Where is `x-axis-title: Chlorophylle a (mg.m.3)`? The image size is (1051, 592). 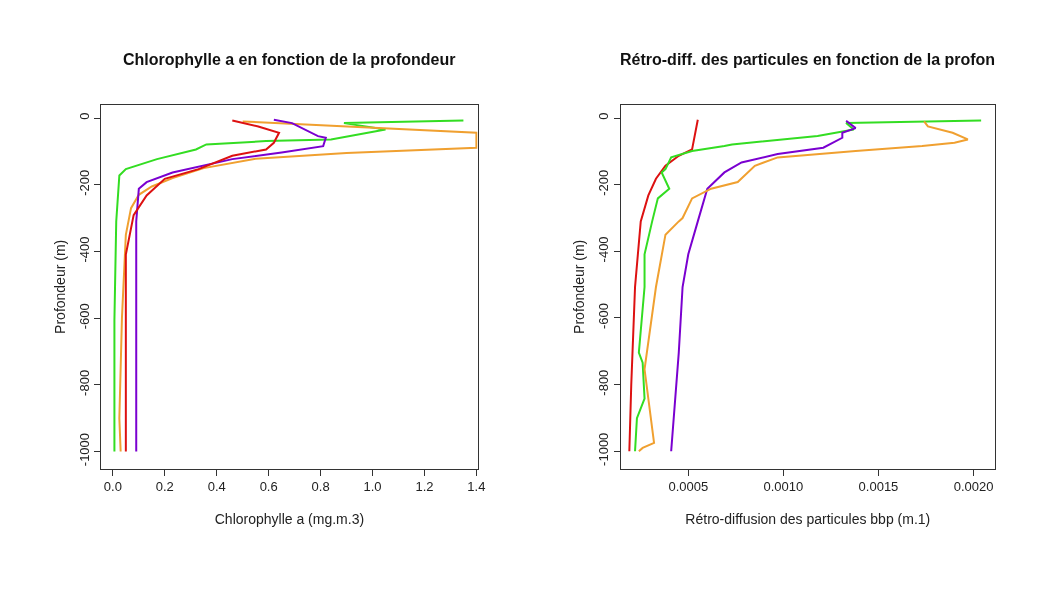
x-axis-title: Chlorophylle a (mg.m.3) is located at coordinates (289, 518).